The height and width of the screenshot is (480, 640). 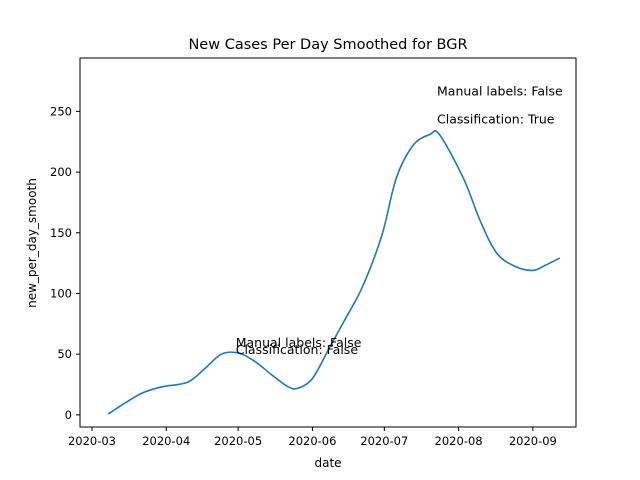 I want to click on x-tick-label: 2020-05, so click(x=238, y=441).